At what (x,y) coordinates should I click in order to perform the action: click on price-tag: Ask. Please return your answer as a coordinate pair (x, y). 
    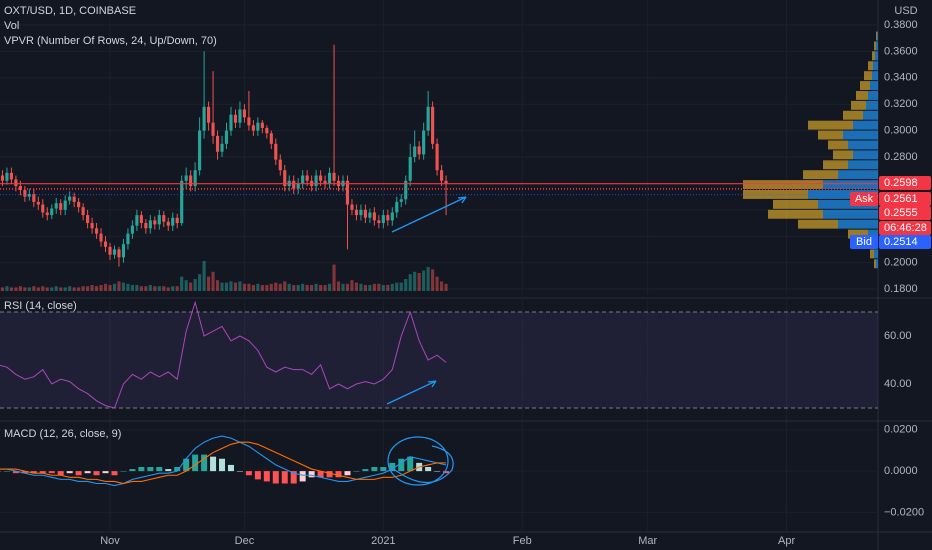
    Looking at the image, I should click on (864, 199).